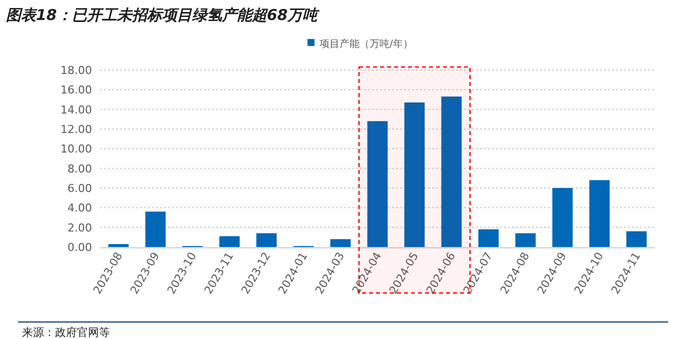  What do you see at coordinates (163, 15) in the screenshot?
I see `chart-title: 图表18：已开工未招标项目绿氢产能超68万吨` at bounding box center [163, 15].